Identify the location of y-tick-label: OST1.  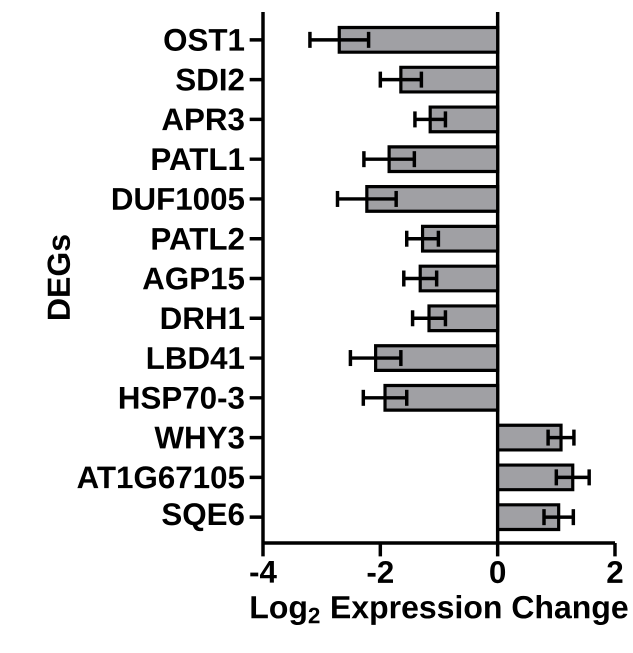
(204, 39).